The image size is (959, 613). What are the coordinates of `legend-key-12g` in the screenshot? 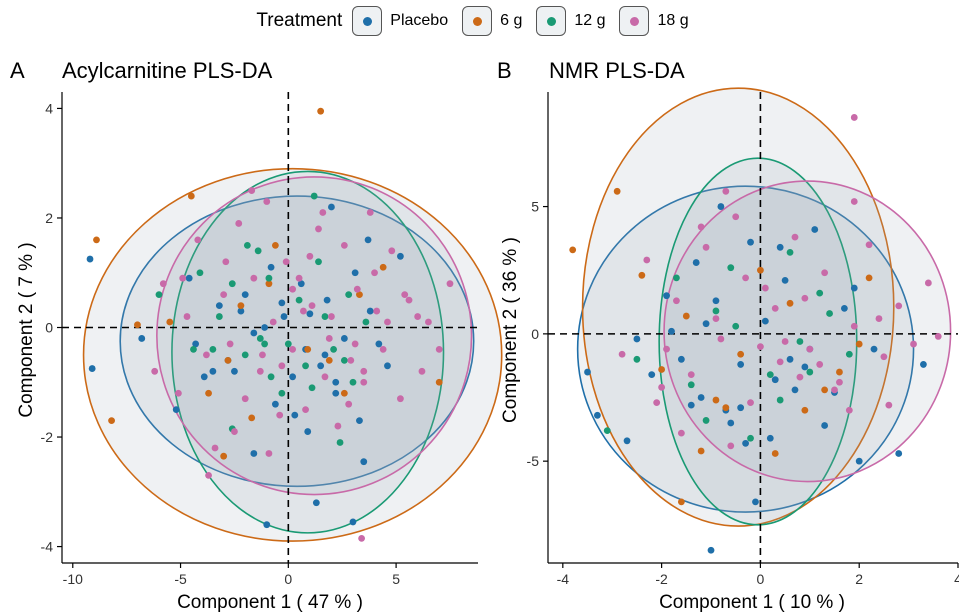 It's located at (551, 21).